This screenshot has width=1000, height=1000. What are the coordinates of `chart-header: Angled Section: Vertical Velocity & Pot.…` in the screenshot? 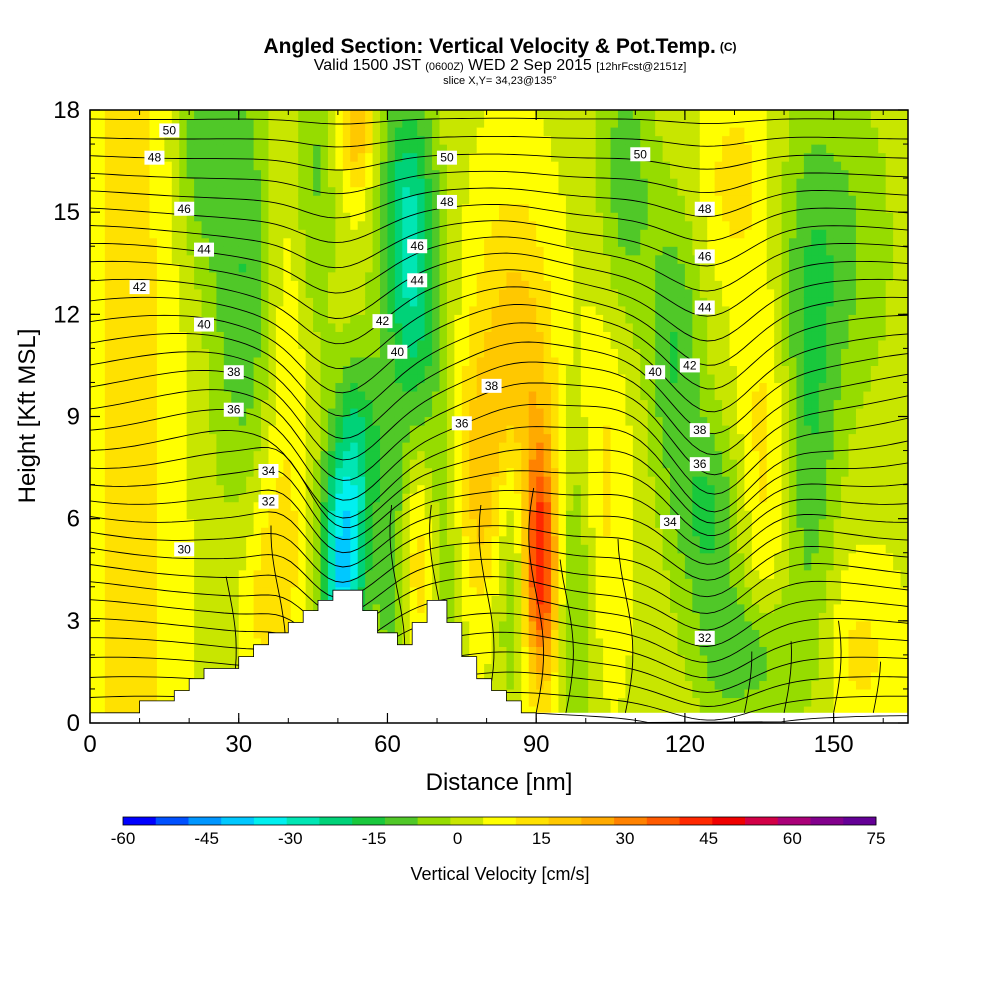 It's located at (500, 62).